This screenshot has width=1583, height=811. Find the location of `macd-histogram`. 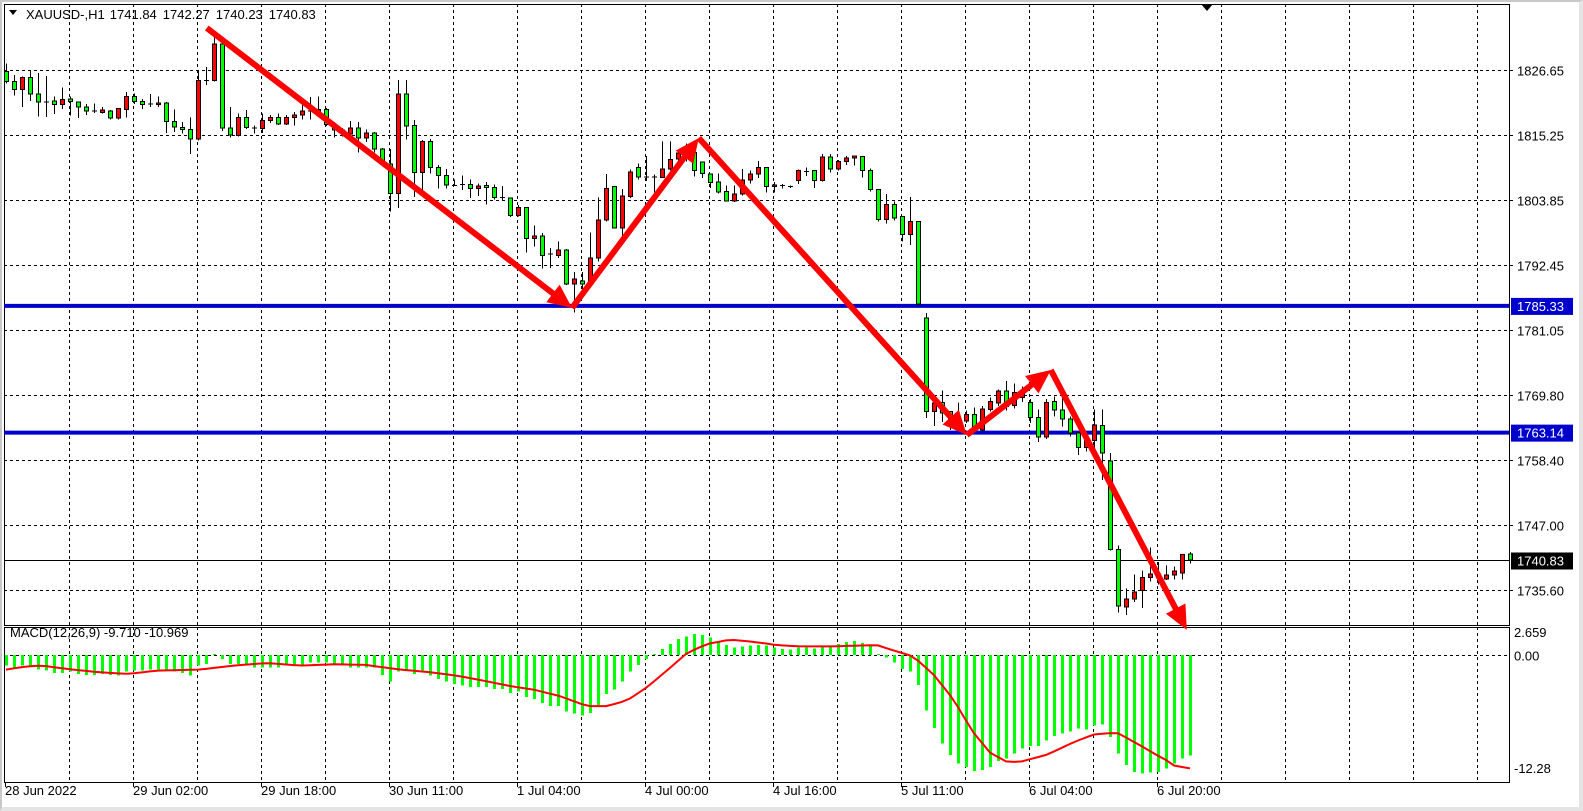

macd-histogram is located at coordinates (598, 704).